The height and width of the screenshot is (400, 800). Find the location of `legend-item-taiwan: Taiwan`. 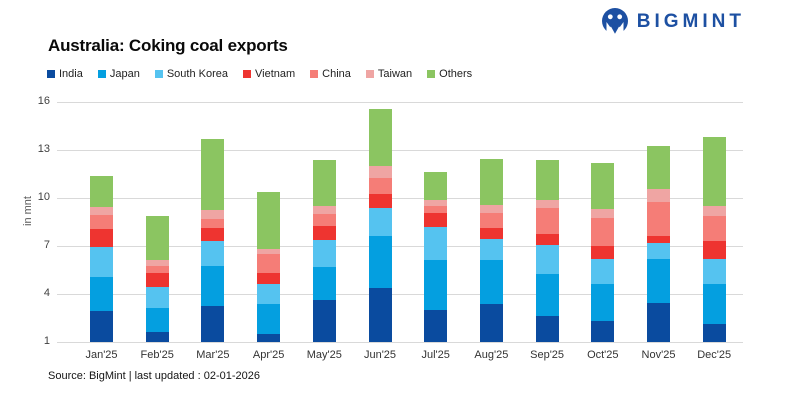

legend-item-taiwan: Taiwan is located at coordinates (389, 74).